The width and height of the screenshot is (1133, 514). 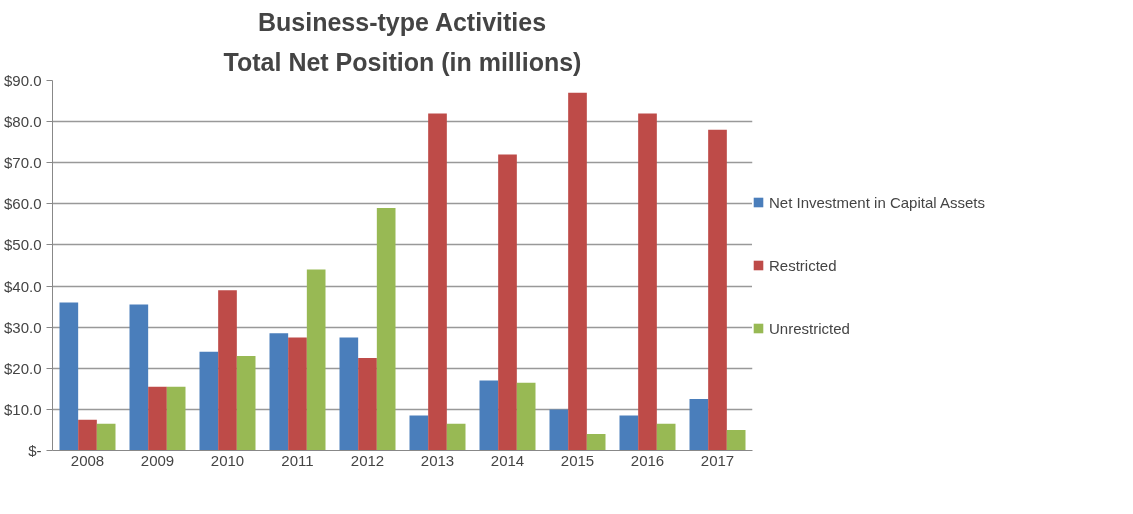 I want to click on y-tick-label: $30.0, so click(x=22, y=327).